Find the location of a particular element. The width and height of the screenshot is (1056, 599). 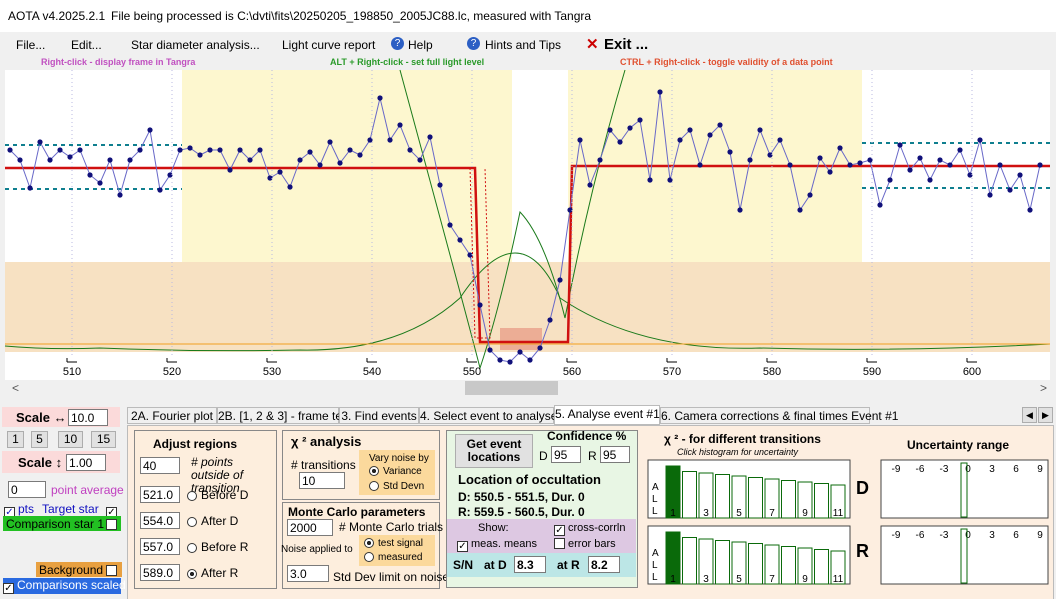

d-conf-input: 95 is located at coordinates (566, 454).